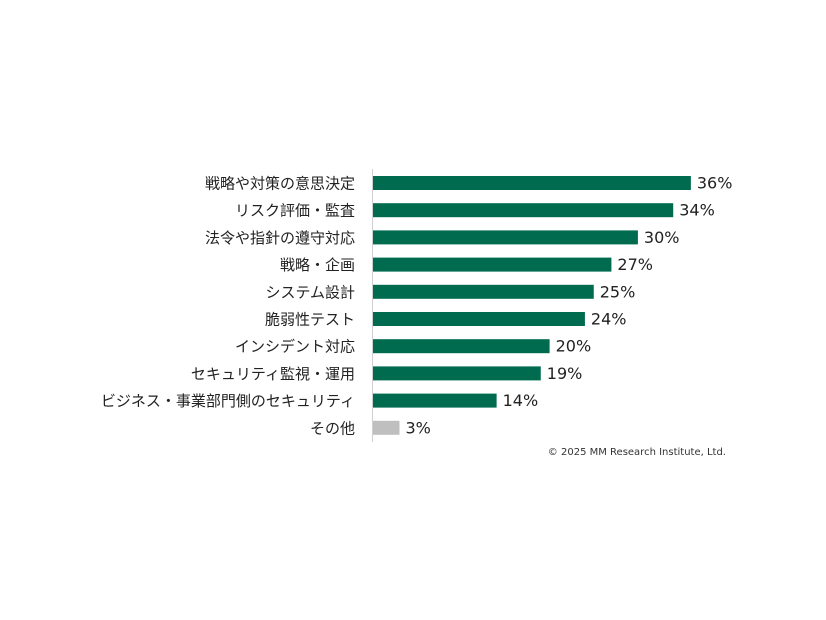  What do you see at coordinates (317, 265) in the screenshot?
I see `category-label: 戦略・企画` at bounding box center [317, 265].